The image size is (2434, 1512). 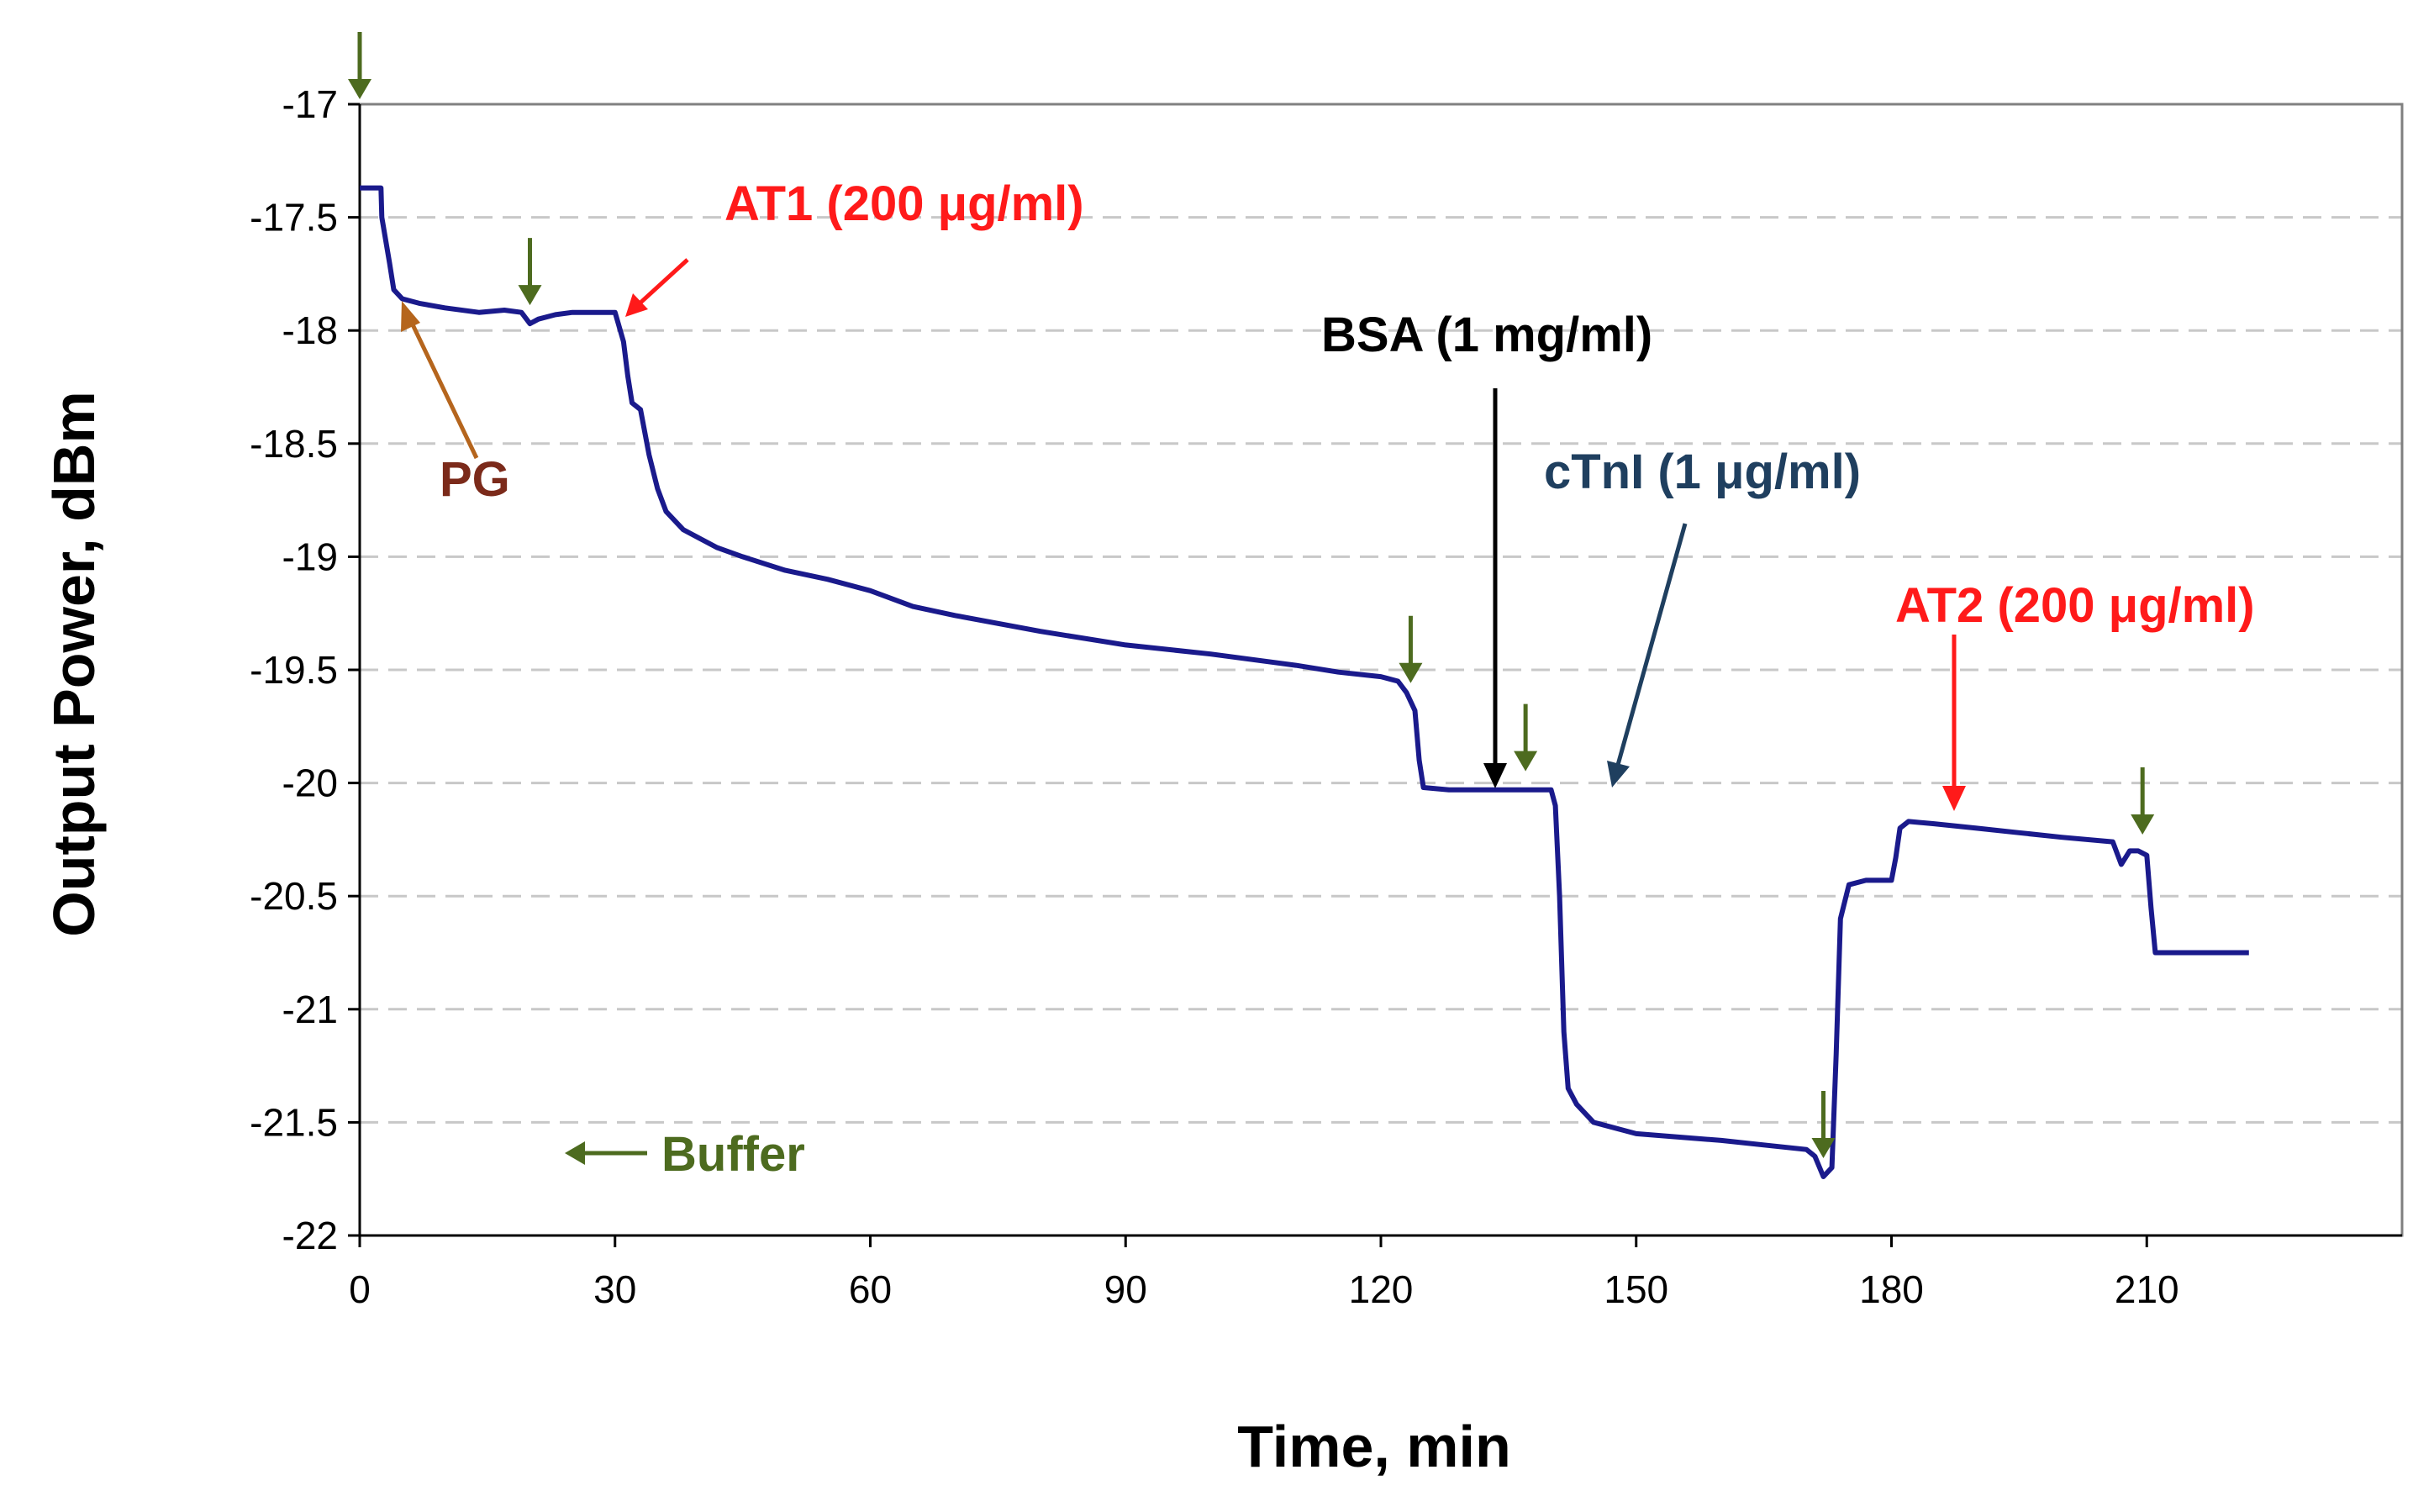 What do you see at coordinates (475, 479) in the screenshot?
I see `pg-label: PG` at bounding box center [475, 479].